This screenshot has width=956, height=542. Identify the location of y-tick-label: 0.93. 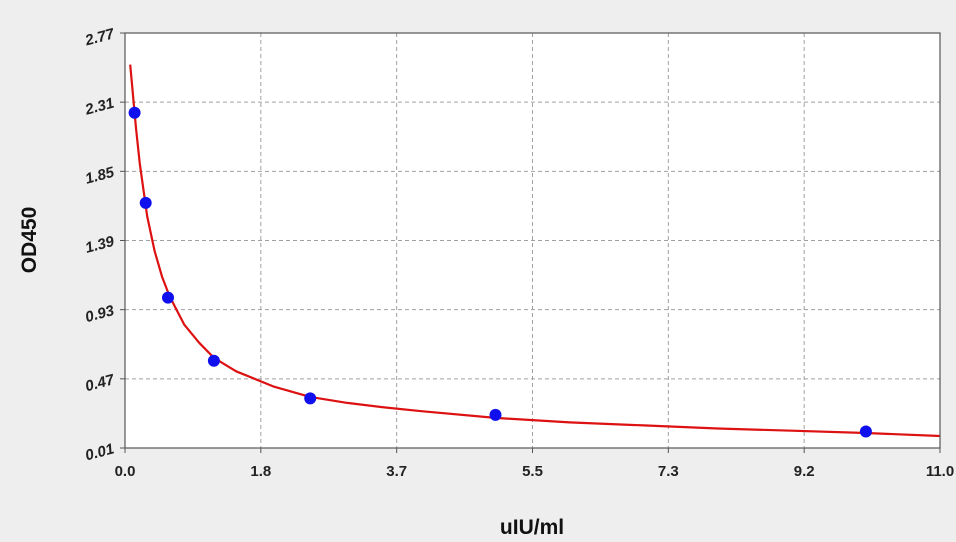
(99, 314).